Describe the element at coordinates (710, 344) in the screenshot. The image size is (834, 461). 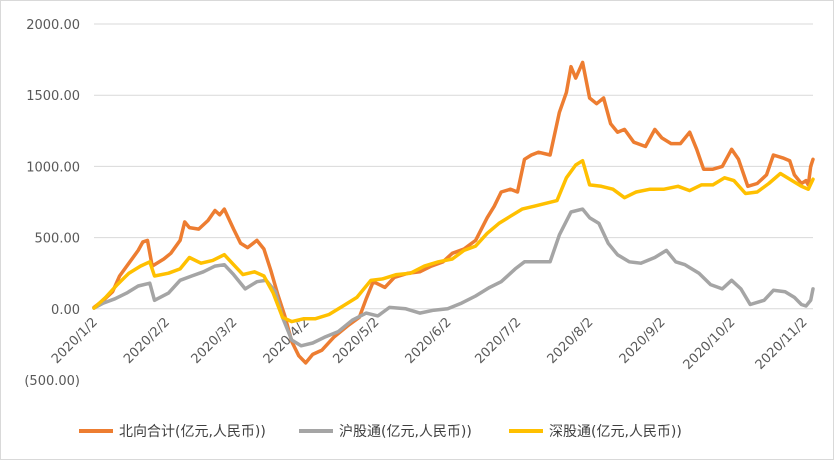
I see `x-tick-label: 2020/10/2` at that location.